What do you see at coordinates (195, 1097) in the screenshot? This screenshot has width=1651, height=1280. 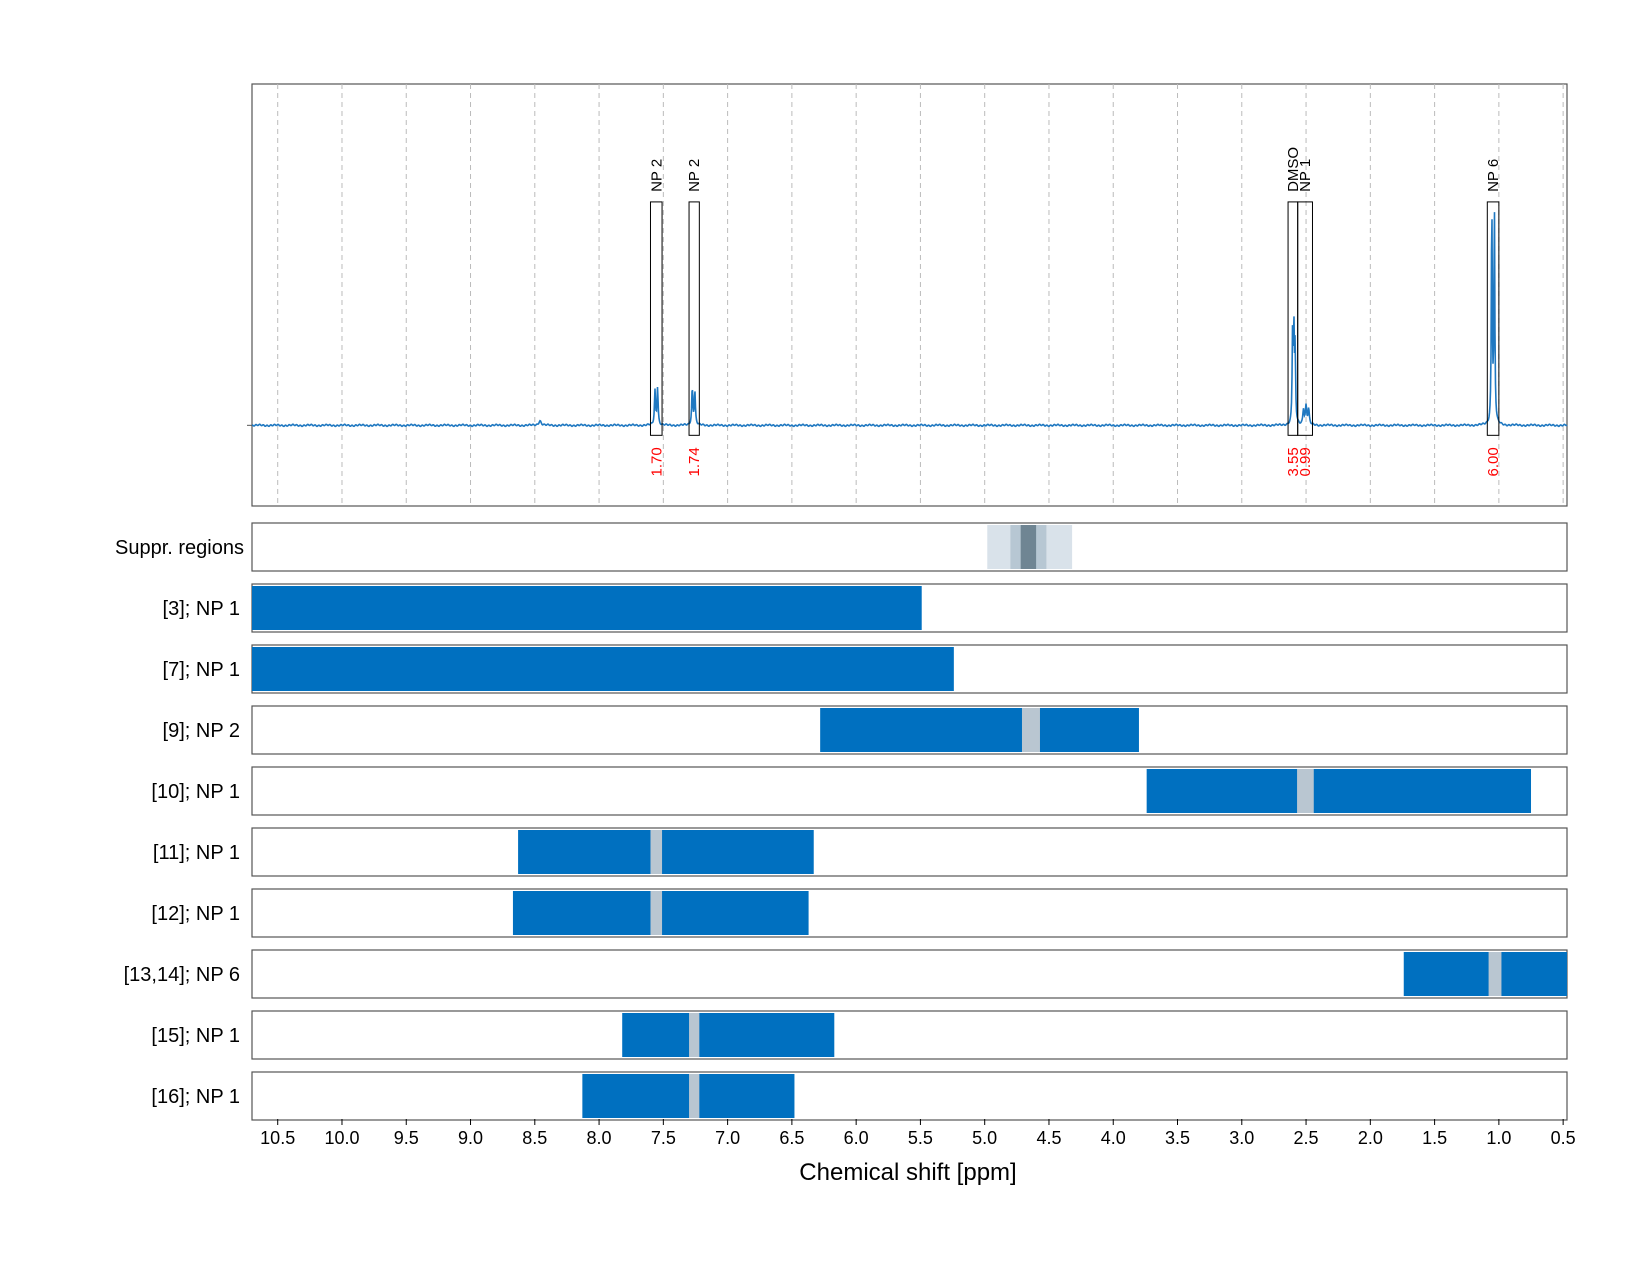 I see `row-label-8: [16]; NP 1` at bounding box center [195, 1097].